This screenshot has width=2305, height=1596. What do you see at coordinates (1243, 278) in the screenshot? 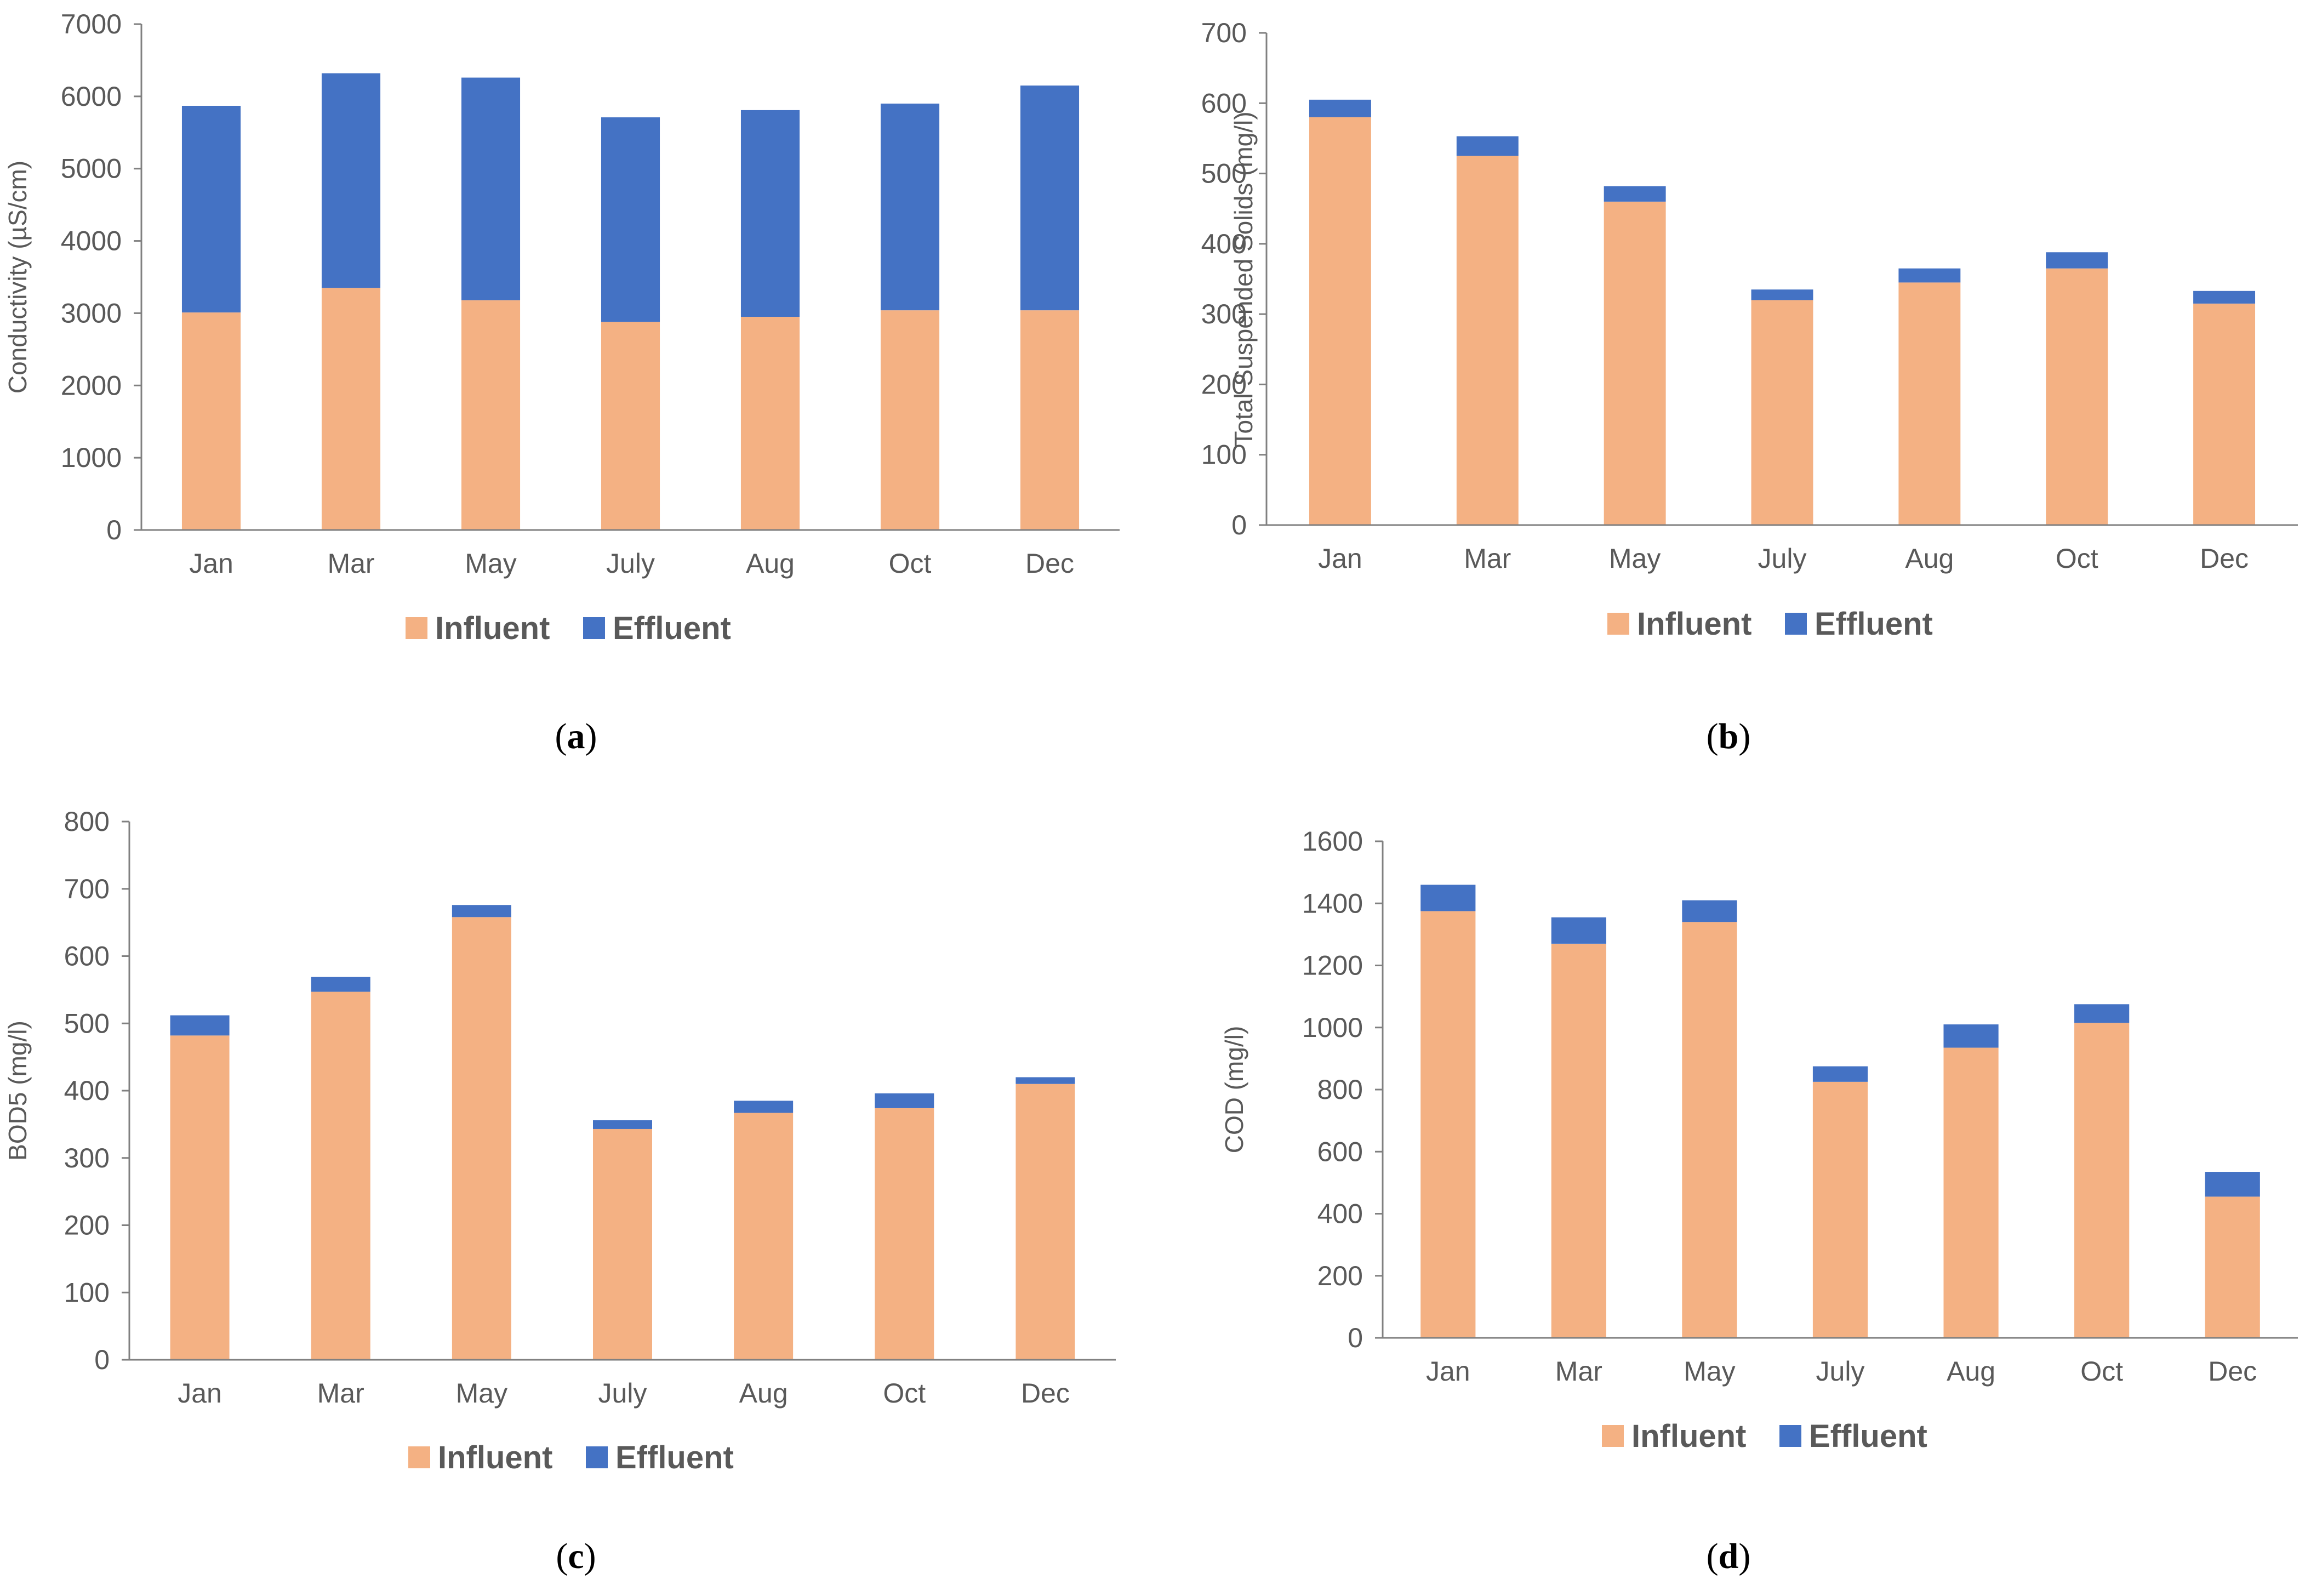
I see `y-axis-title: Total Suspended Solids (mg/l)` at bounding box center [1243, 278].